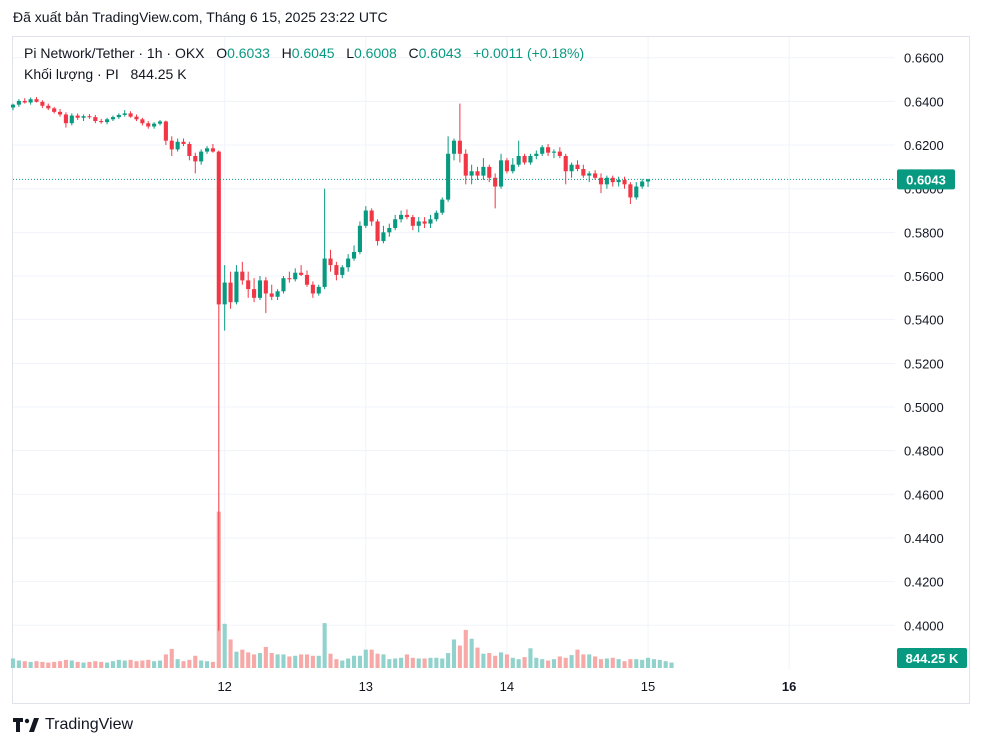  What do you see at coordinates (924, 276) in the screenshot?
I see `y-tick-label: 0.5600` at bounding box center [924, 276].